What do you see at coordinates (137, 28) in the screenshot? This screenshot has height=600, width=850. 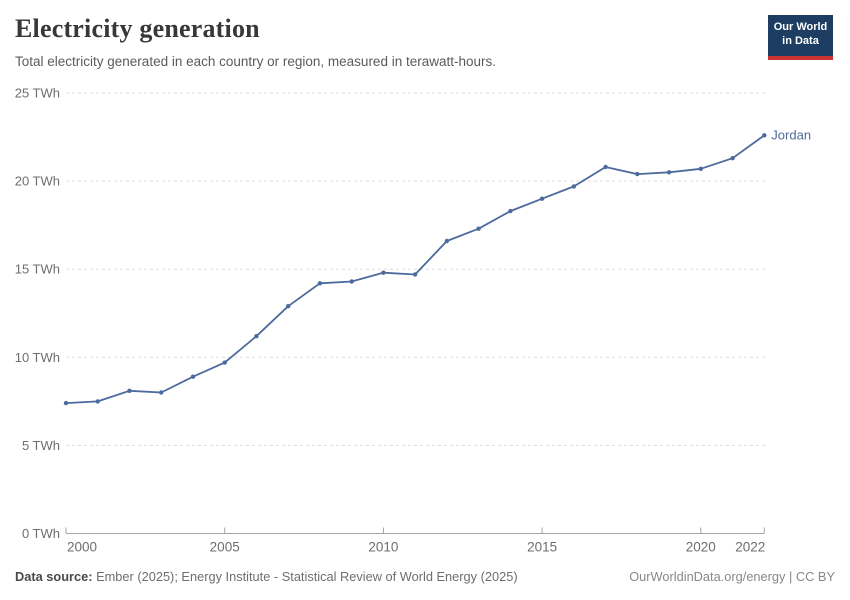 I see `page-title: Electricity generation` at bounding box center [137, 28].